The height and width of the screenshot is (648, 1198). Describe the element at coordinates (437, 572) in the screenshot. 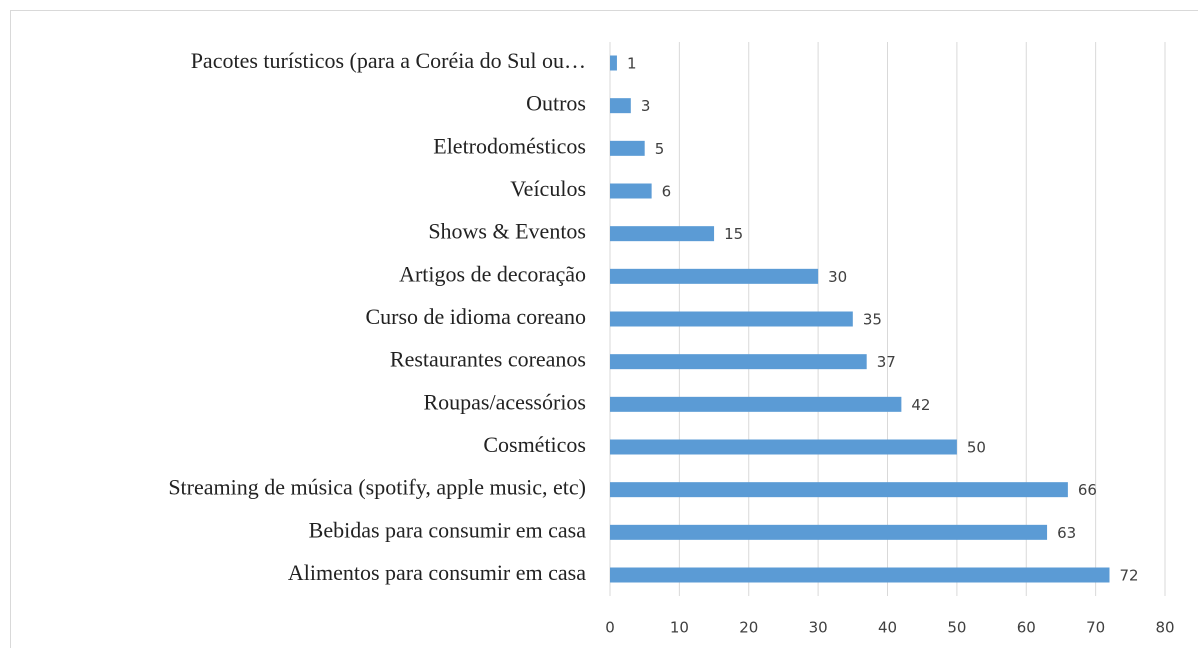

I see `category-label: Alimentos para consumir em casa` at that location.